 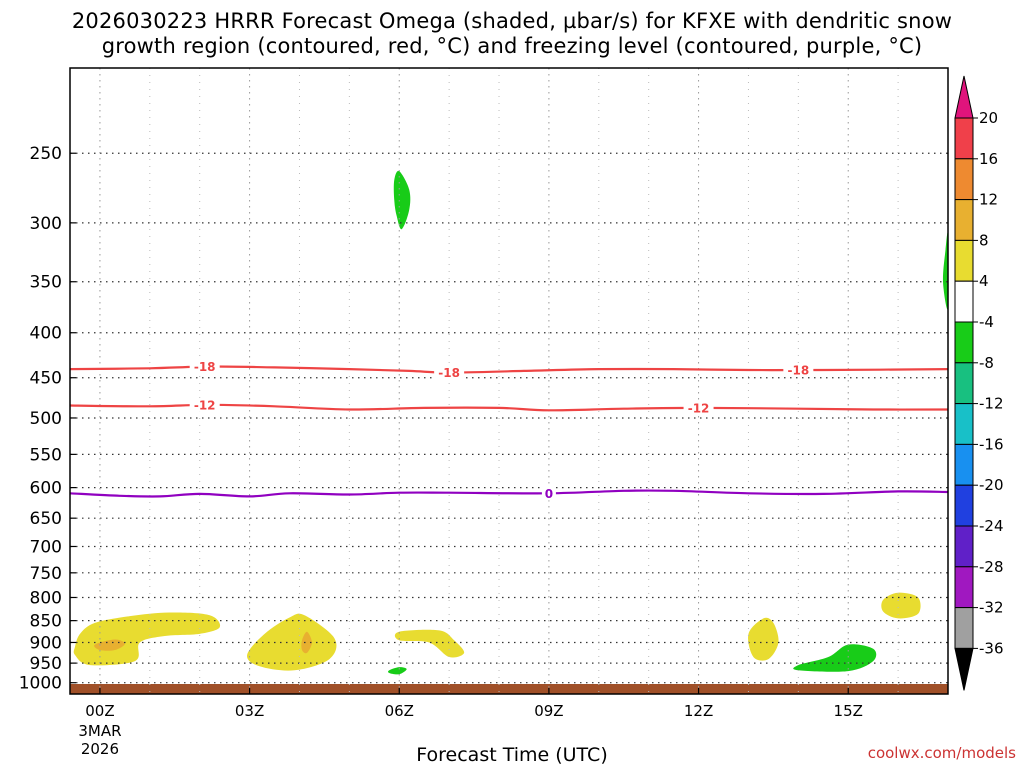 I want to click on xtick-label-15Z: 15Z, so click(x=848, y=711).